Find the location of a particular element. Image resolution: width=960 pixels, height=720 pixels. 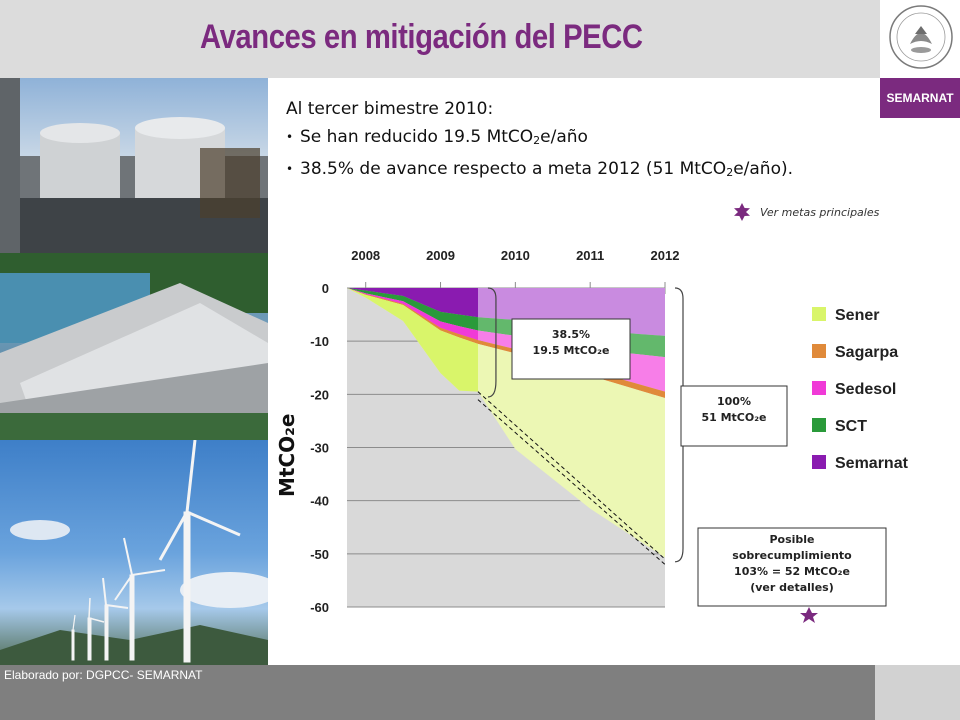

footer-corner is located at coordinates (917, 692).